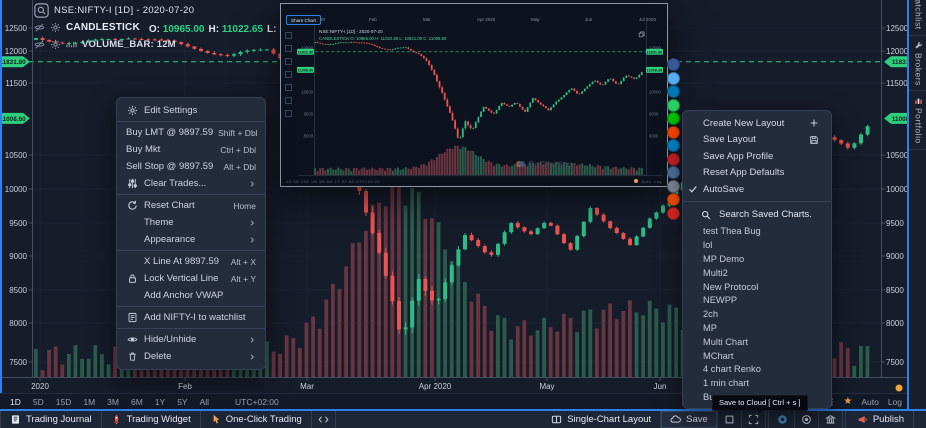 This screenshot has height=428, width=926. Describe the element at coordinates (689, 419) in the screenshot. I see `save-button: Save` at that location.